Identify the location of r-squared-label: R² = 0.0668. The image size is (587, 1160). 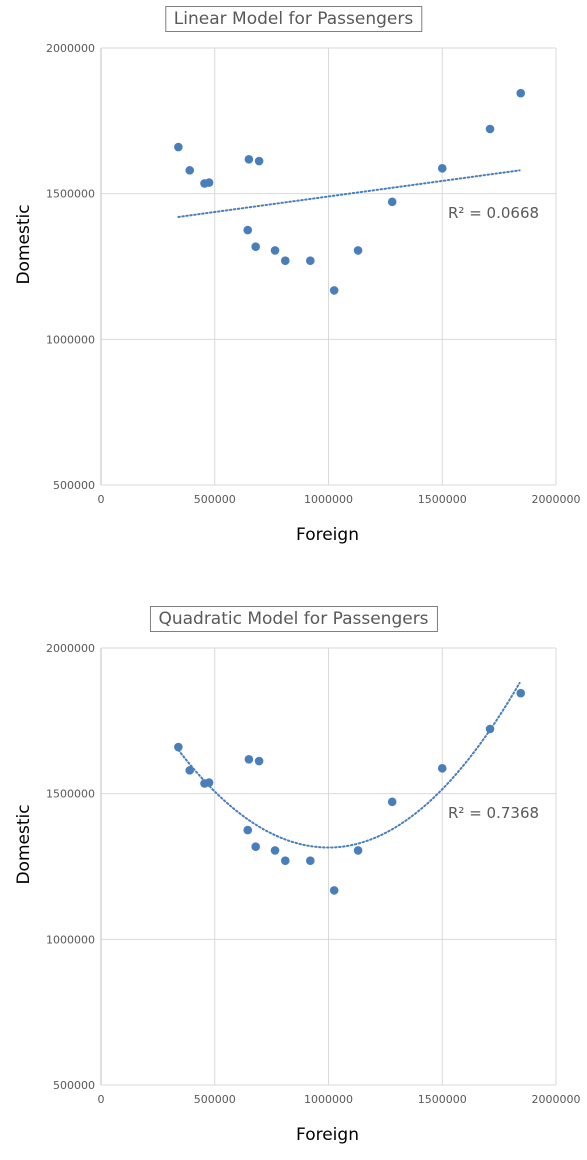
(493, 213).